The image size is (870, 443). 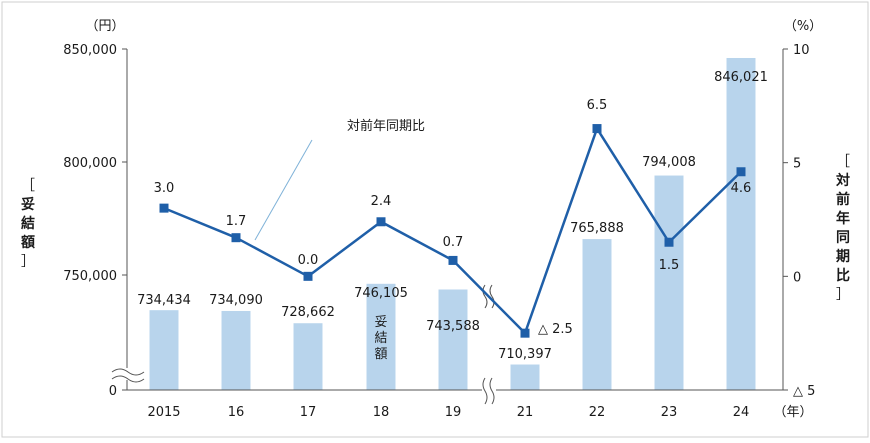 What do you see at coordinates (164, 208) in the screenshot?
I see `yoy-point-2015` at bounding box center [164, 208].